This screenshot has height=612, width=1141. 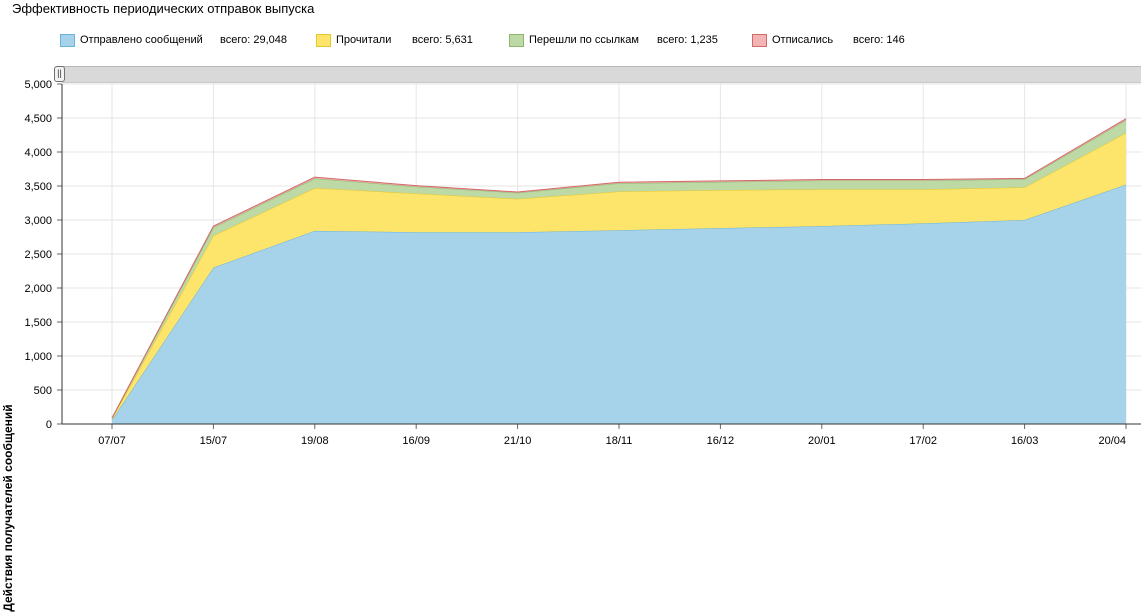 What do you see at coordinates (518, 441) in the screenshot?
I see `x-tick-label: 21/10` at bounding box center [518, 441].